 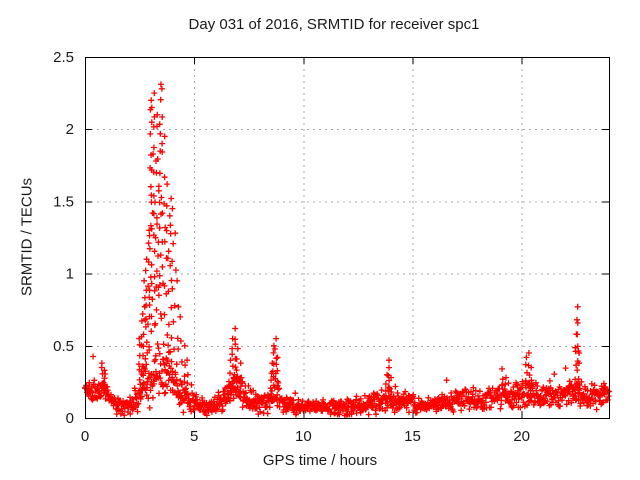 What do you see at coordinates (63, 346) in the screenshot?
I see `y-tick-label: 0.5` at bounding box center [63, 346].